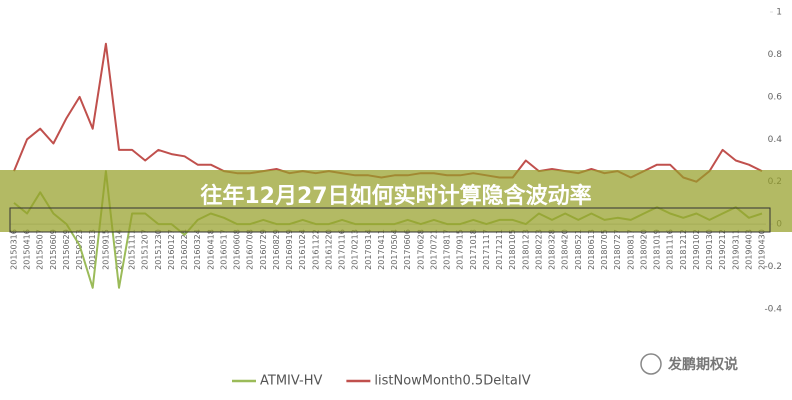 This screenshot has width=792, height=400. What do you see at coordinates (433, 249) in the screenshot?
I see `x-tick-label: 20170721` at bounding box center [433, 249].